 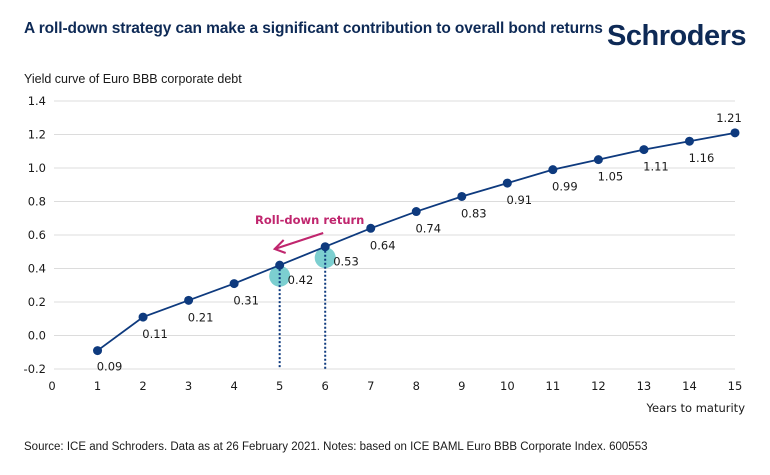 I want to click on schroders-logo: Schroders, so click(x=676, y=36).